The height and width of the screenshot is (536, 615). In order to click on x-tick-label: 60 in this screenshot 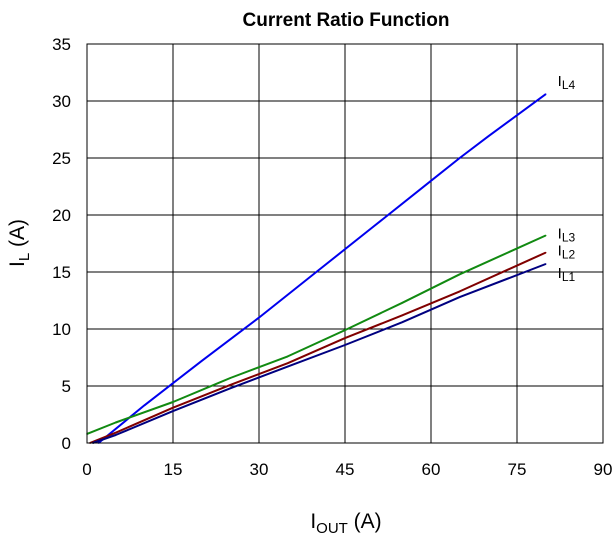, I will do `click(431, 469)`.